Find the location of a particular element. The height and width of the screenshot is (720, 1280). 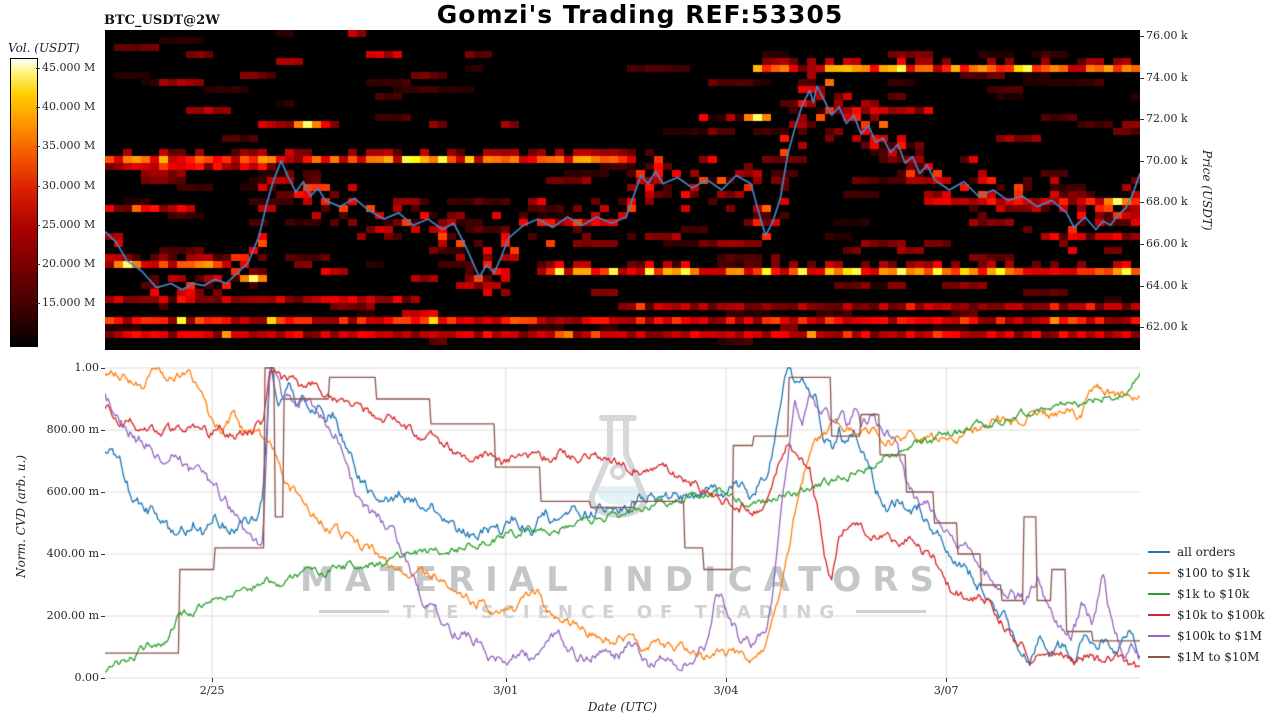

legend-label: all orders is located at coordinates (1206, 551).